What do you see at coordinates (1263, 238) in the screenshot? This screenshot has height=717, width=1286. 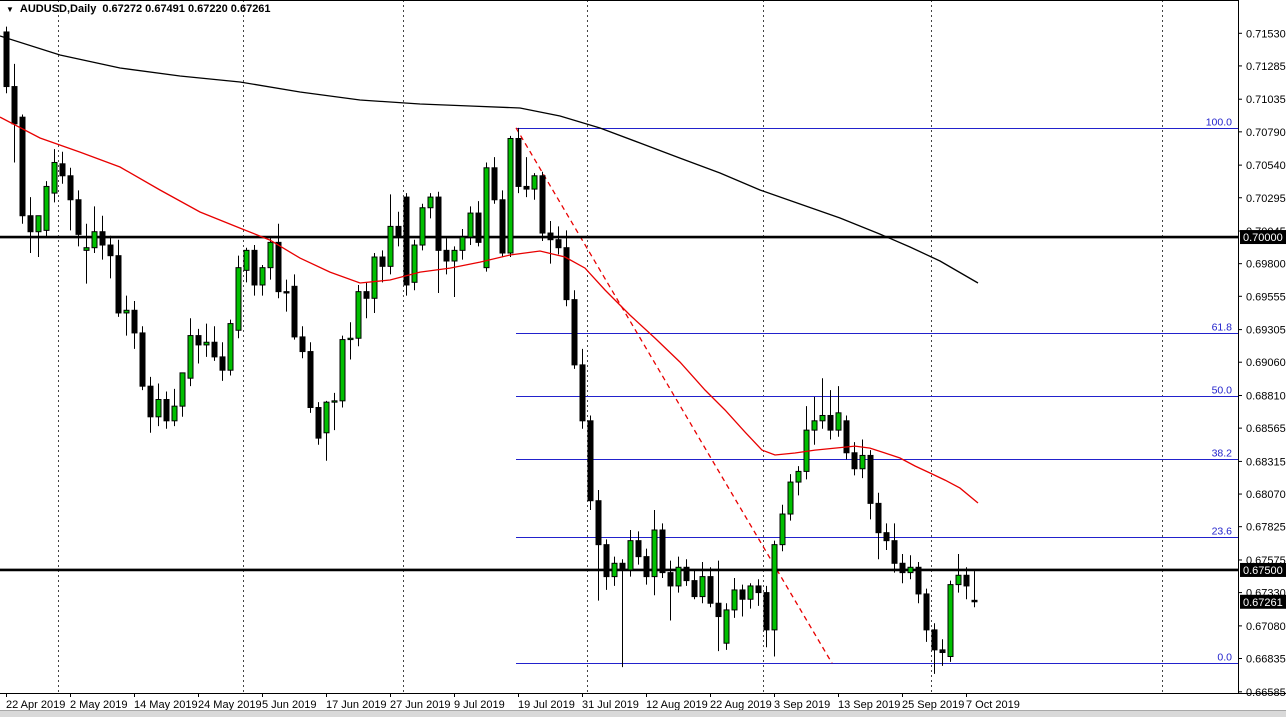 I see `svg-text: 0.70000` at bounding box center [1263, 238].